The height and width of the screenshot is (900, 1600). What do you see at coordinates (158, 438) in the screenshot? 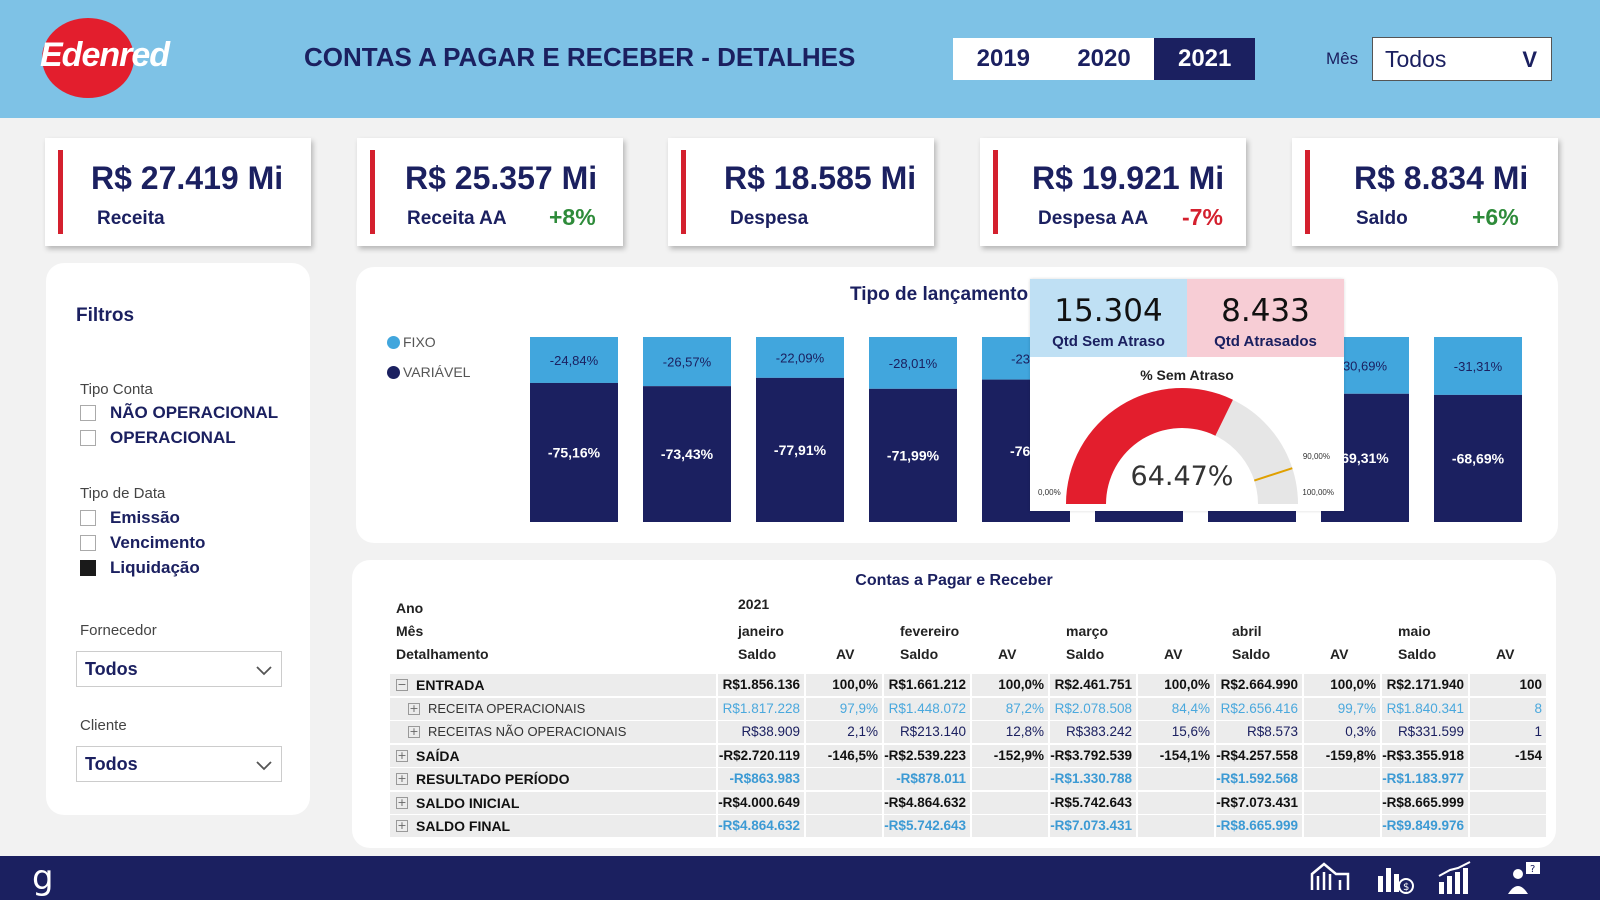
I see `checkbox-operacional: OPERACIONAL` at bounding box center [158, 438].